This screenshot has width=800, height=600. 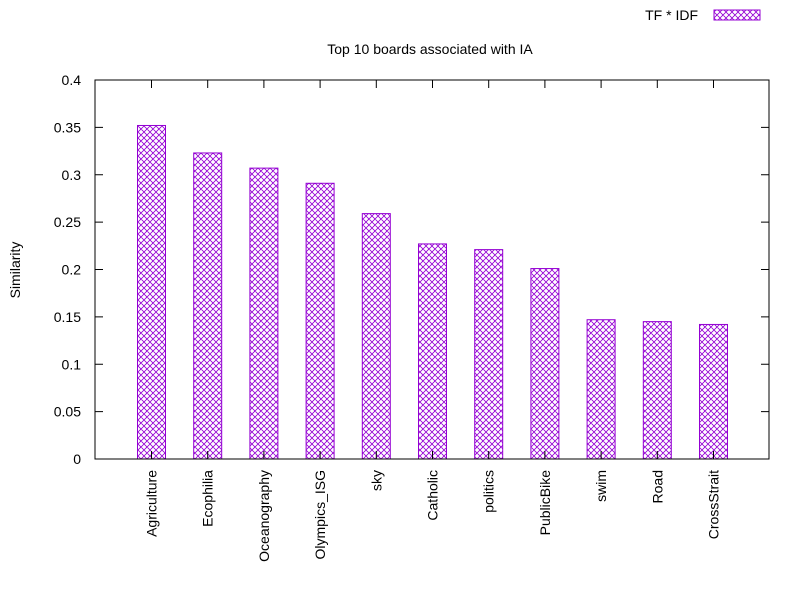 What do you see at coordinates (67, 317) in the screenshot?
I see `y-tick-label: 0.15` at bounding box center [67, 317].